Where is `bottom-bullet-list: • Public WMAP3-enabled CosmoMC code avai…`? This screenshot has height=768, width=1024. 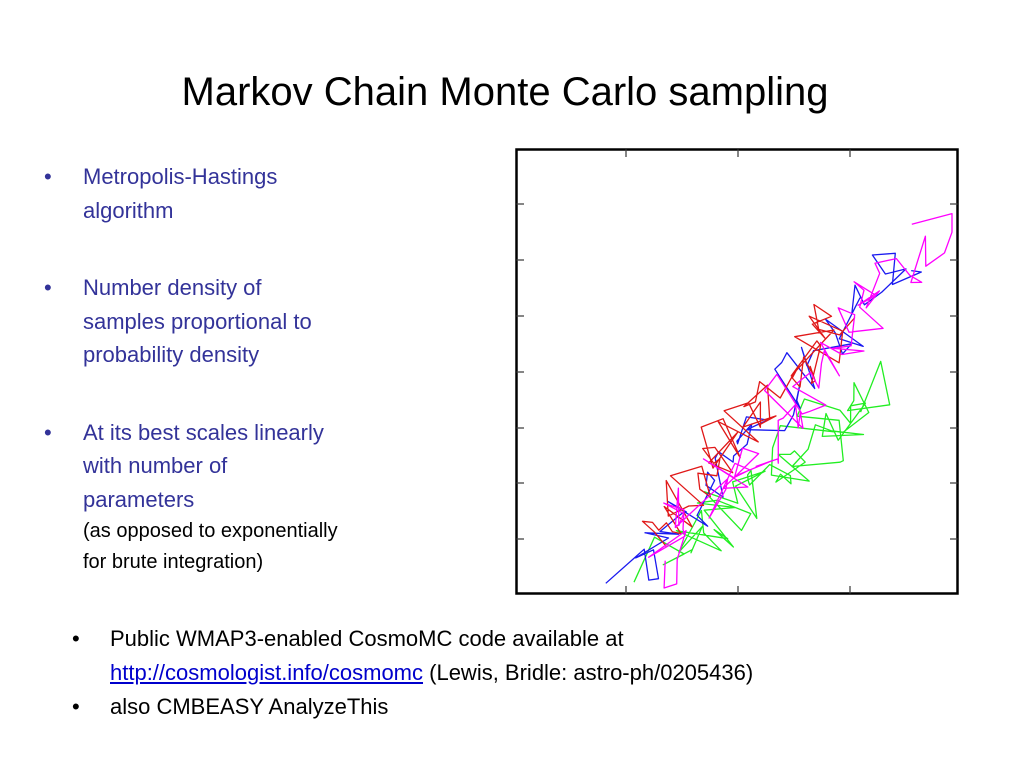
bottom-bullet-list: • Public WMAP3-enabled CosmoMC code avai… is located at coordinates (542, 673).